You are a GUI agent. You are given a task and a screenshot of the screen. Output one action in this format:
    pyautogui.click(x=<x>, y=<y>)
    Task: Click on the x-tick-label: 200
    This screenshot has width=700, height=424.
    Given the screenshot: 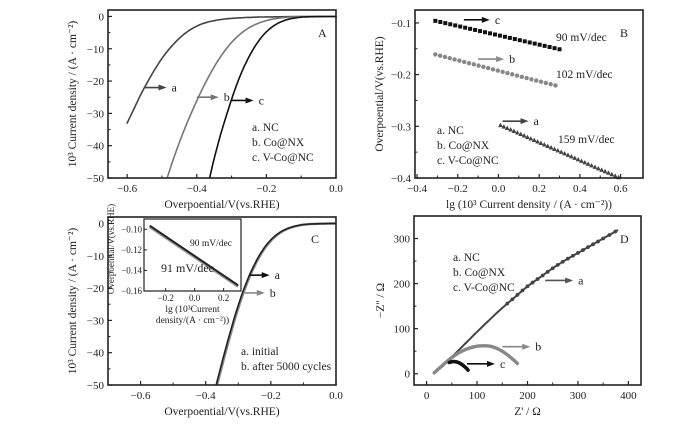 What is the action you would take?
    pyautogui.click(x=527, y=396)
    